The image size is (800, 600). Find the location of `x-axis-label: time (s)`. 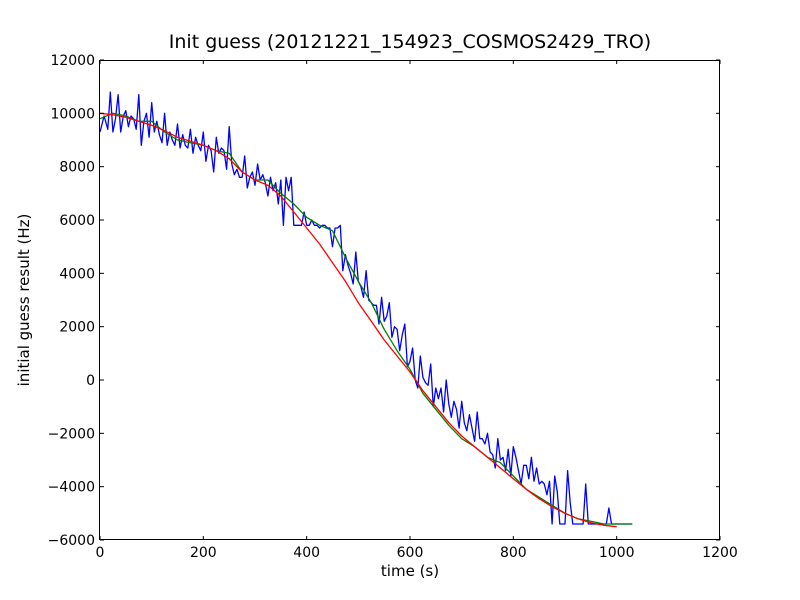

x-axis-label: time (s) is located at coordinates (410, 571).